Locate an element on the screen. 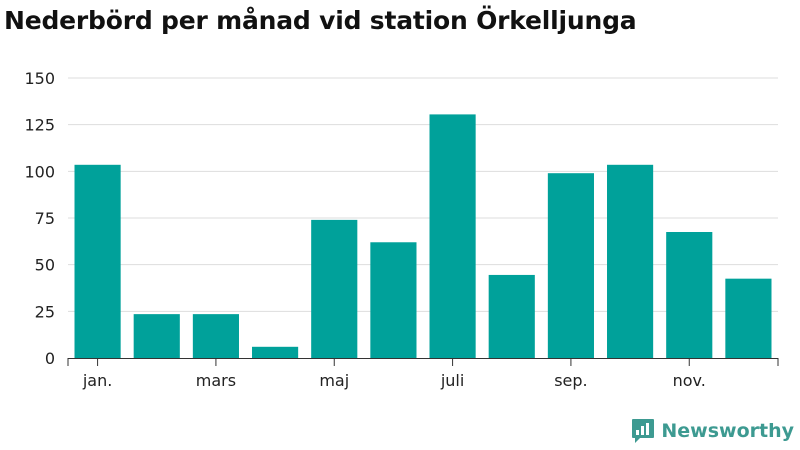 This screenshot has height=450, width=800. newsworthy-logo: Newsworthy is located at coordinates (712, 431).